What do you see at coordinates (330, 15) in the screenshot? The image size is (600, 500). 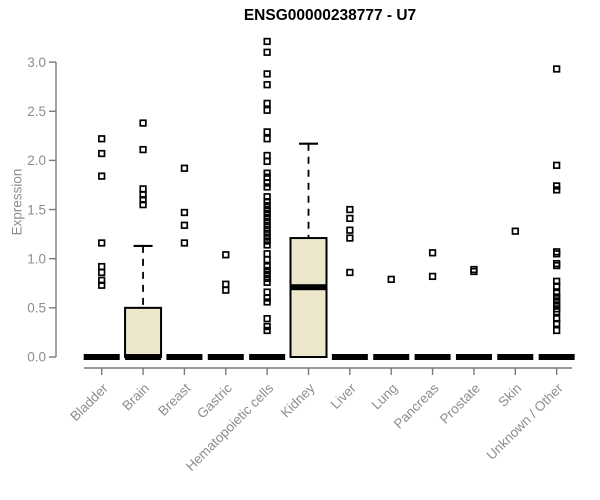 I see `chart-title: ENSG00000238777 - U7` at bounding box center [330, 15].